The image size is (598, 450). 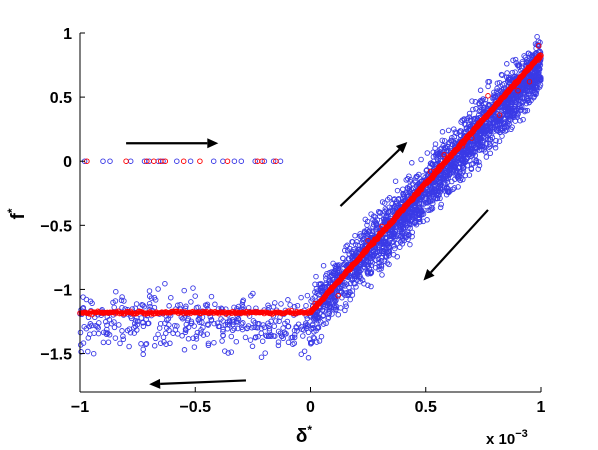 I want to click on y-tick-label: −1, so click(x=63, y=290).